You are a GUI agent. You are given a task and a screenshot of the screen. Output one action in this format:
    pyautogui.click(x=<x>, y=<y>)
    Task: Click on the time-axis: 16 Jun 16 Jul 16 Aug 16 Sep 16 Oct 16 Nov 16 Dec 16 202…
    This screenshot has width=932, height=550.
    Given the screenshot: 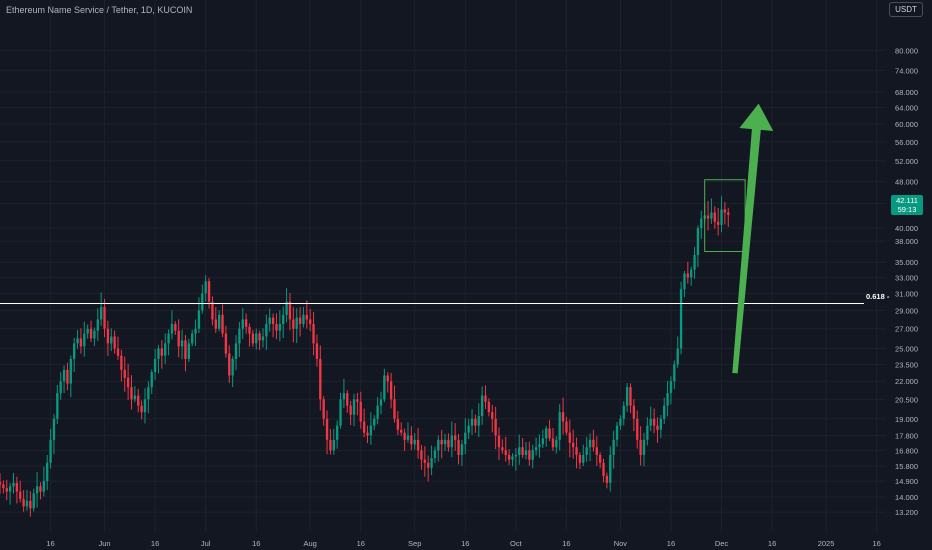 What is the action you would take?
    pyautogui.click(x=463, y=543)
    